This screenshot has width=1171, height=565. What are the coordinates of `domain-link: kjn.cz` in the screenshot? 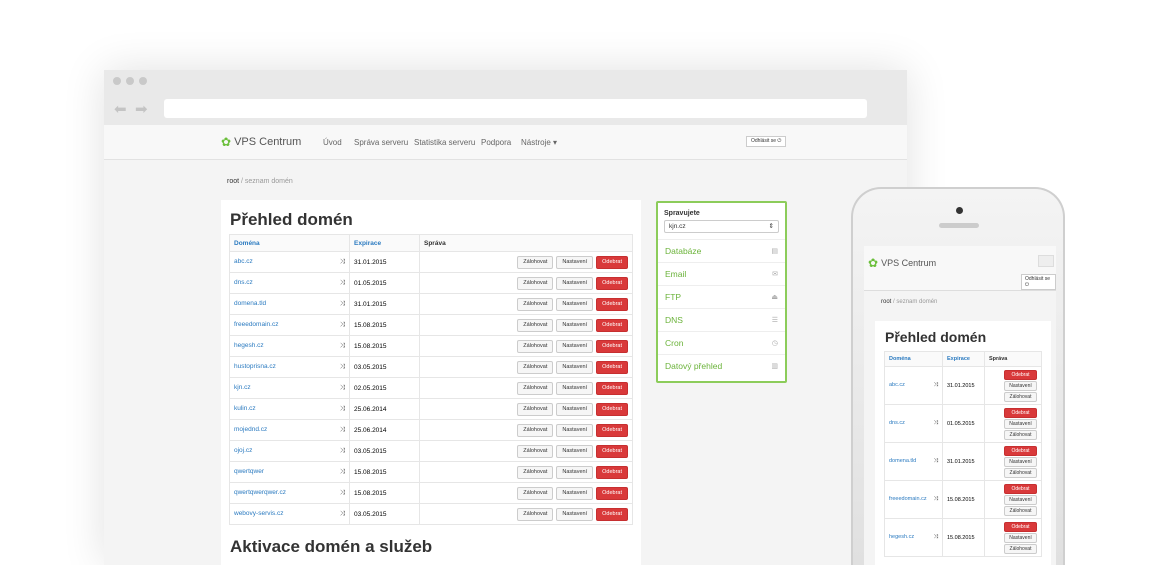 It's located at (242, 387).